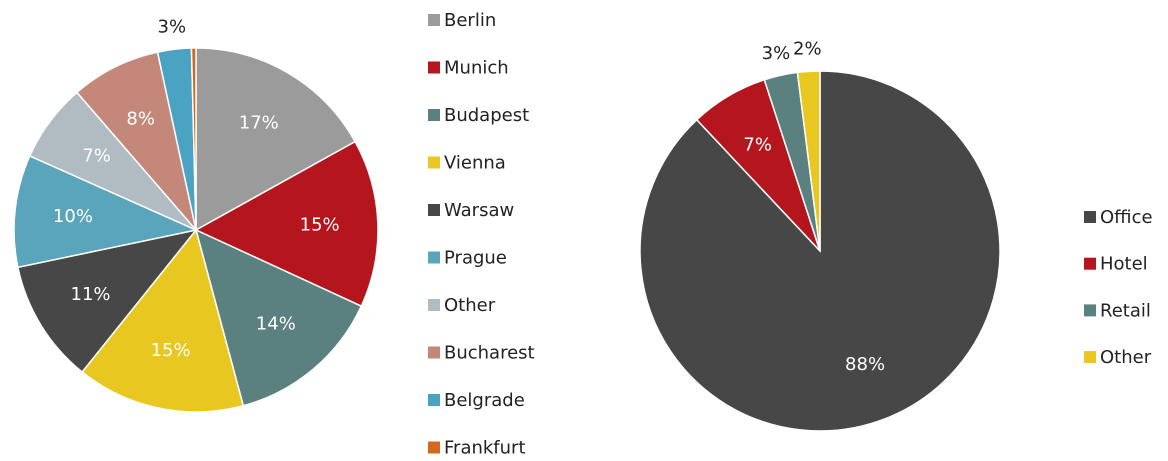 Image resolution: width=1168 pixels, height=461 pixels. What do you see at coordinates (1126, 217) in the screenshot?
I see `legend-label: Office` at bounding box center [1126, 217].